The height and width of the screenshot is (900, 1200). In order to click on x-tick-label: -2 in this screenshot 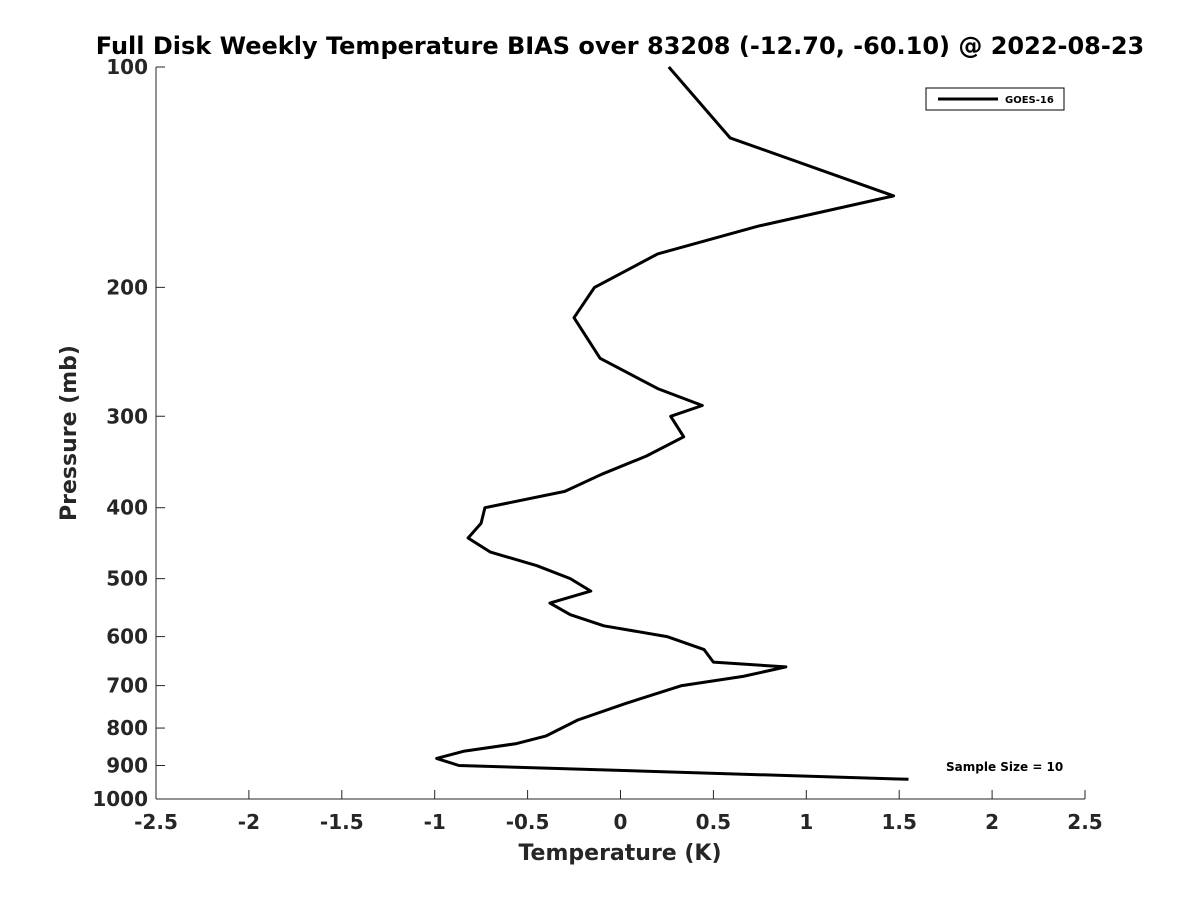, I will do `click(249, 822)`.